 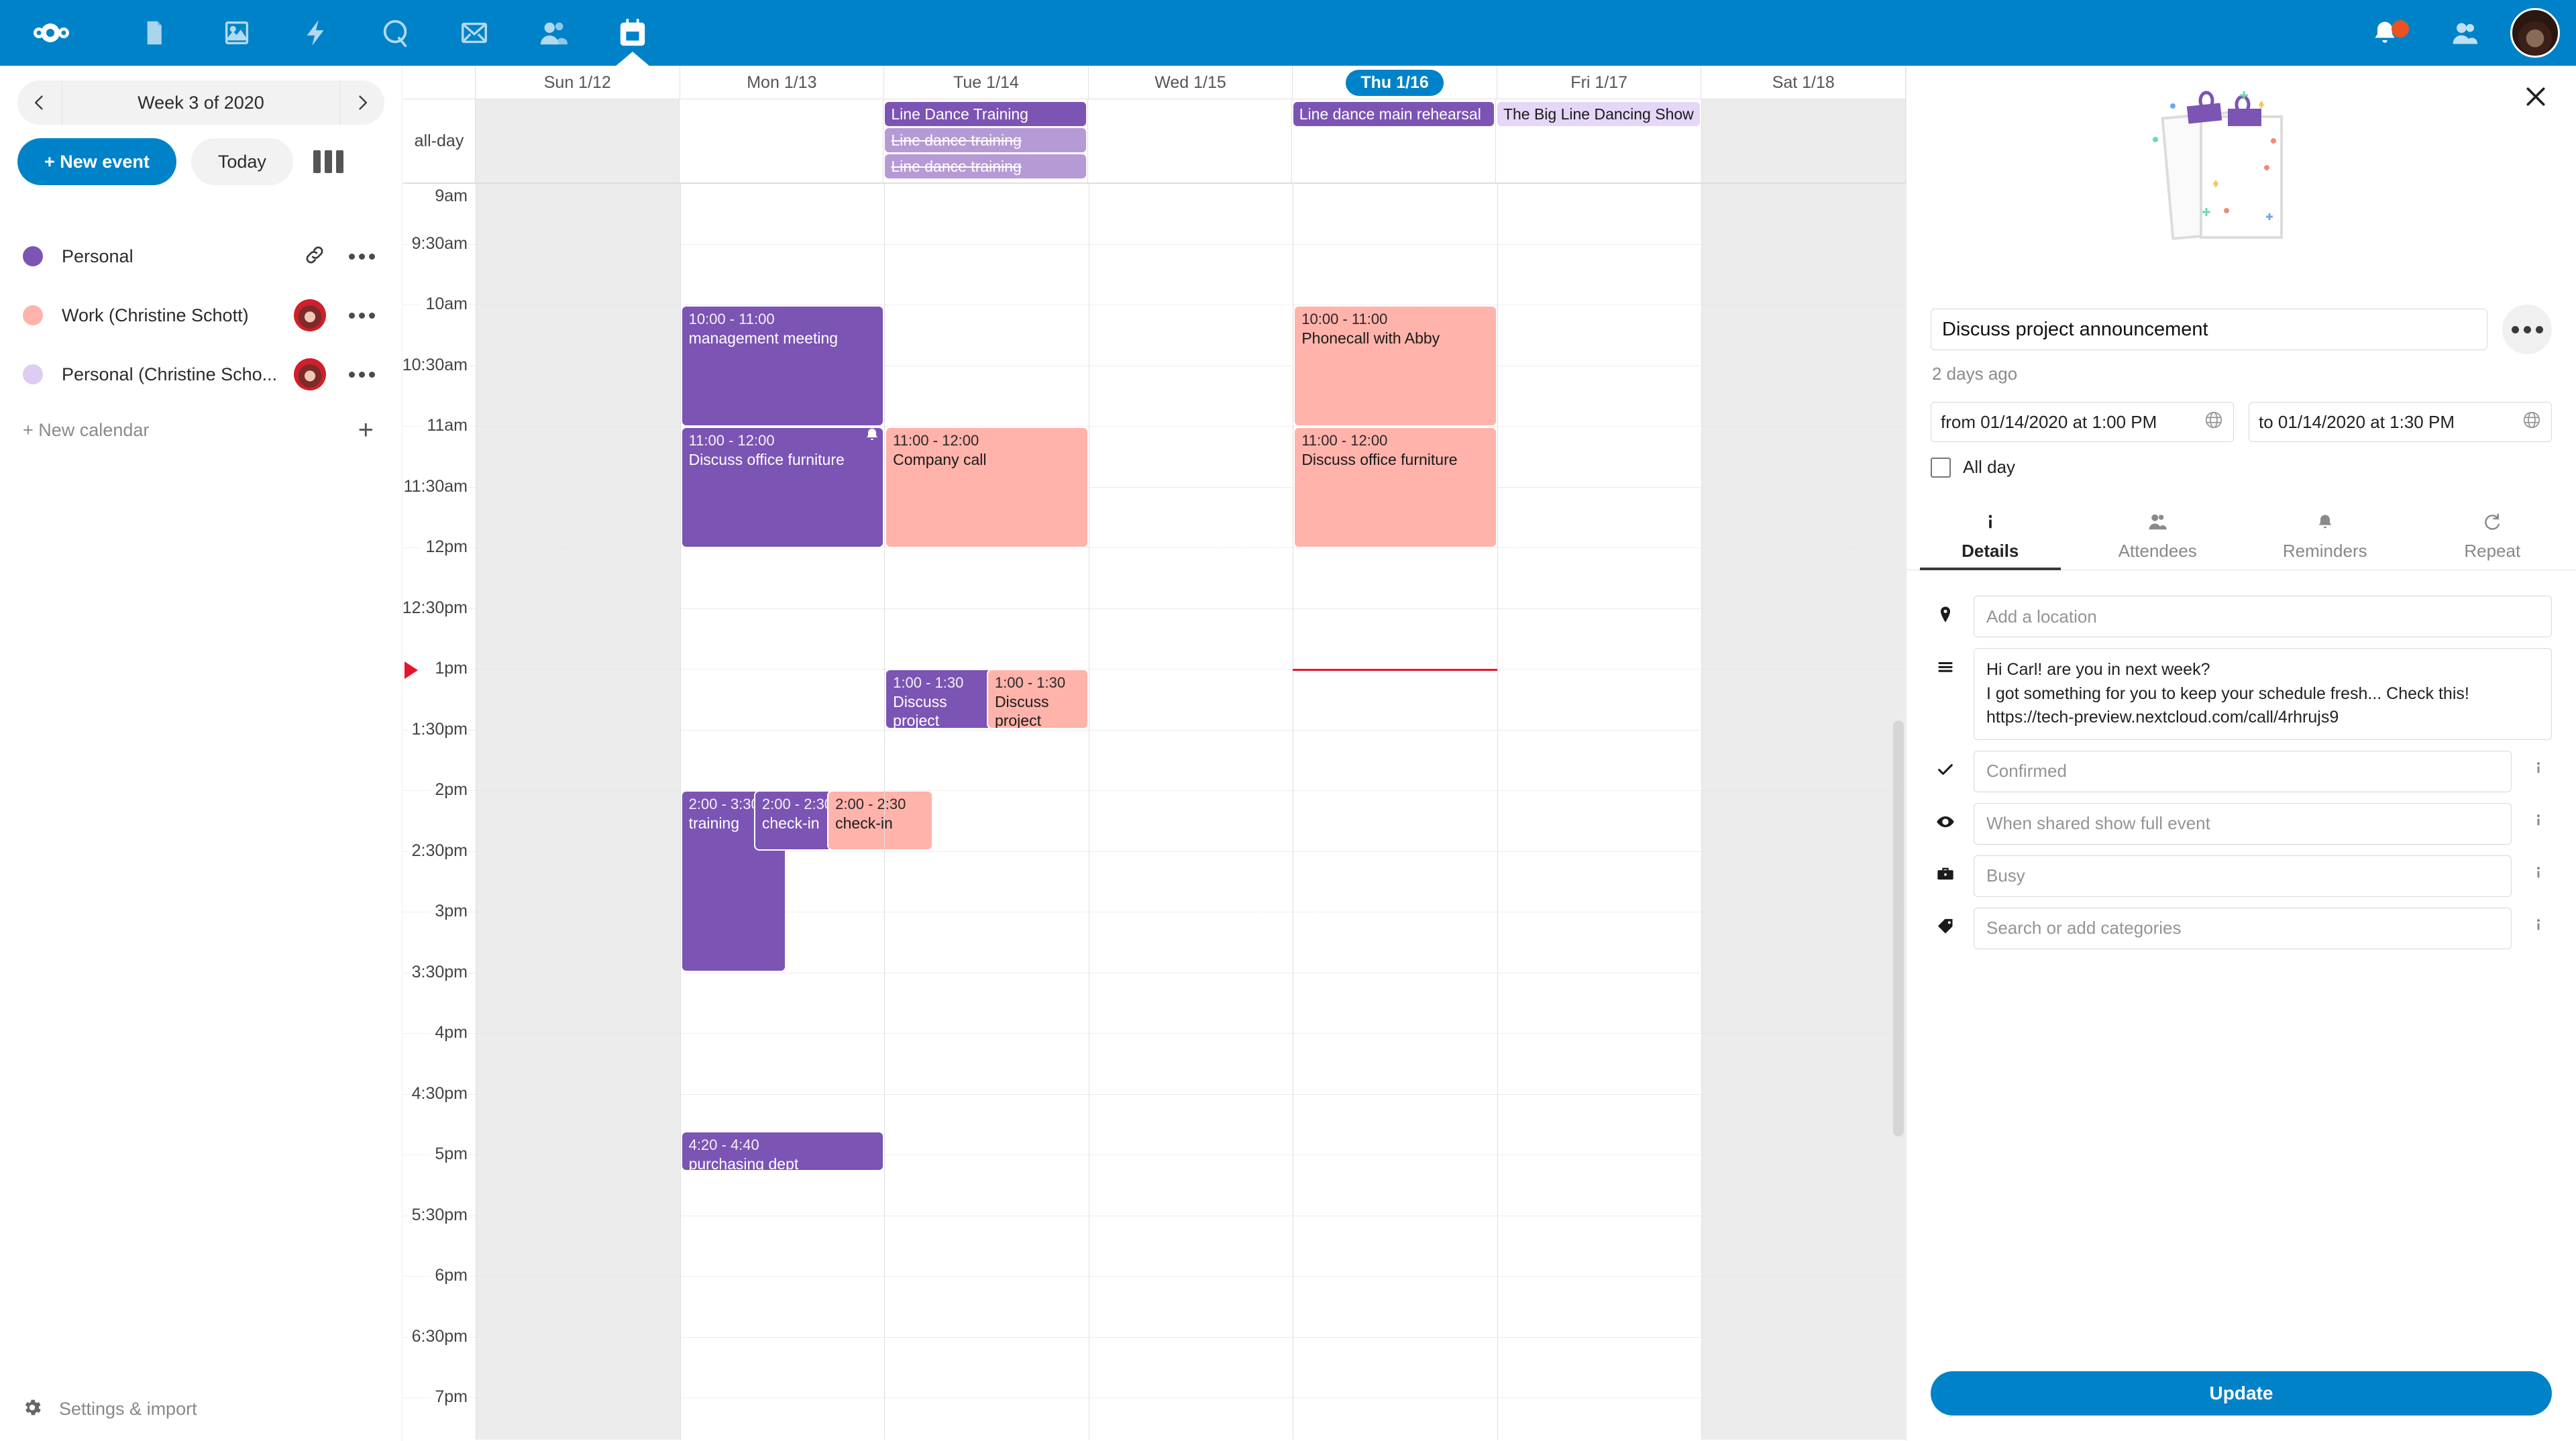 I want to click on user-avatar, so click(x=2535, y=33).